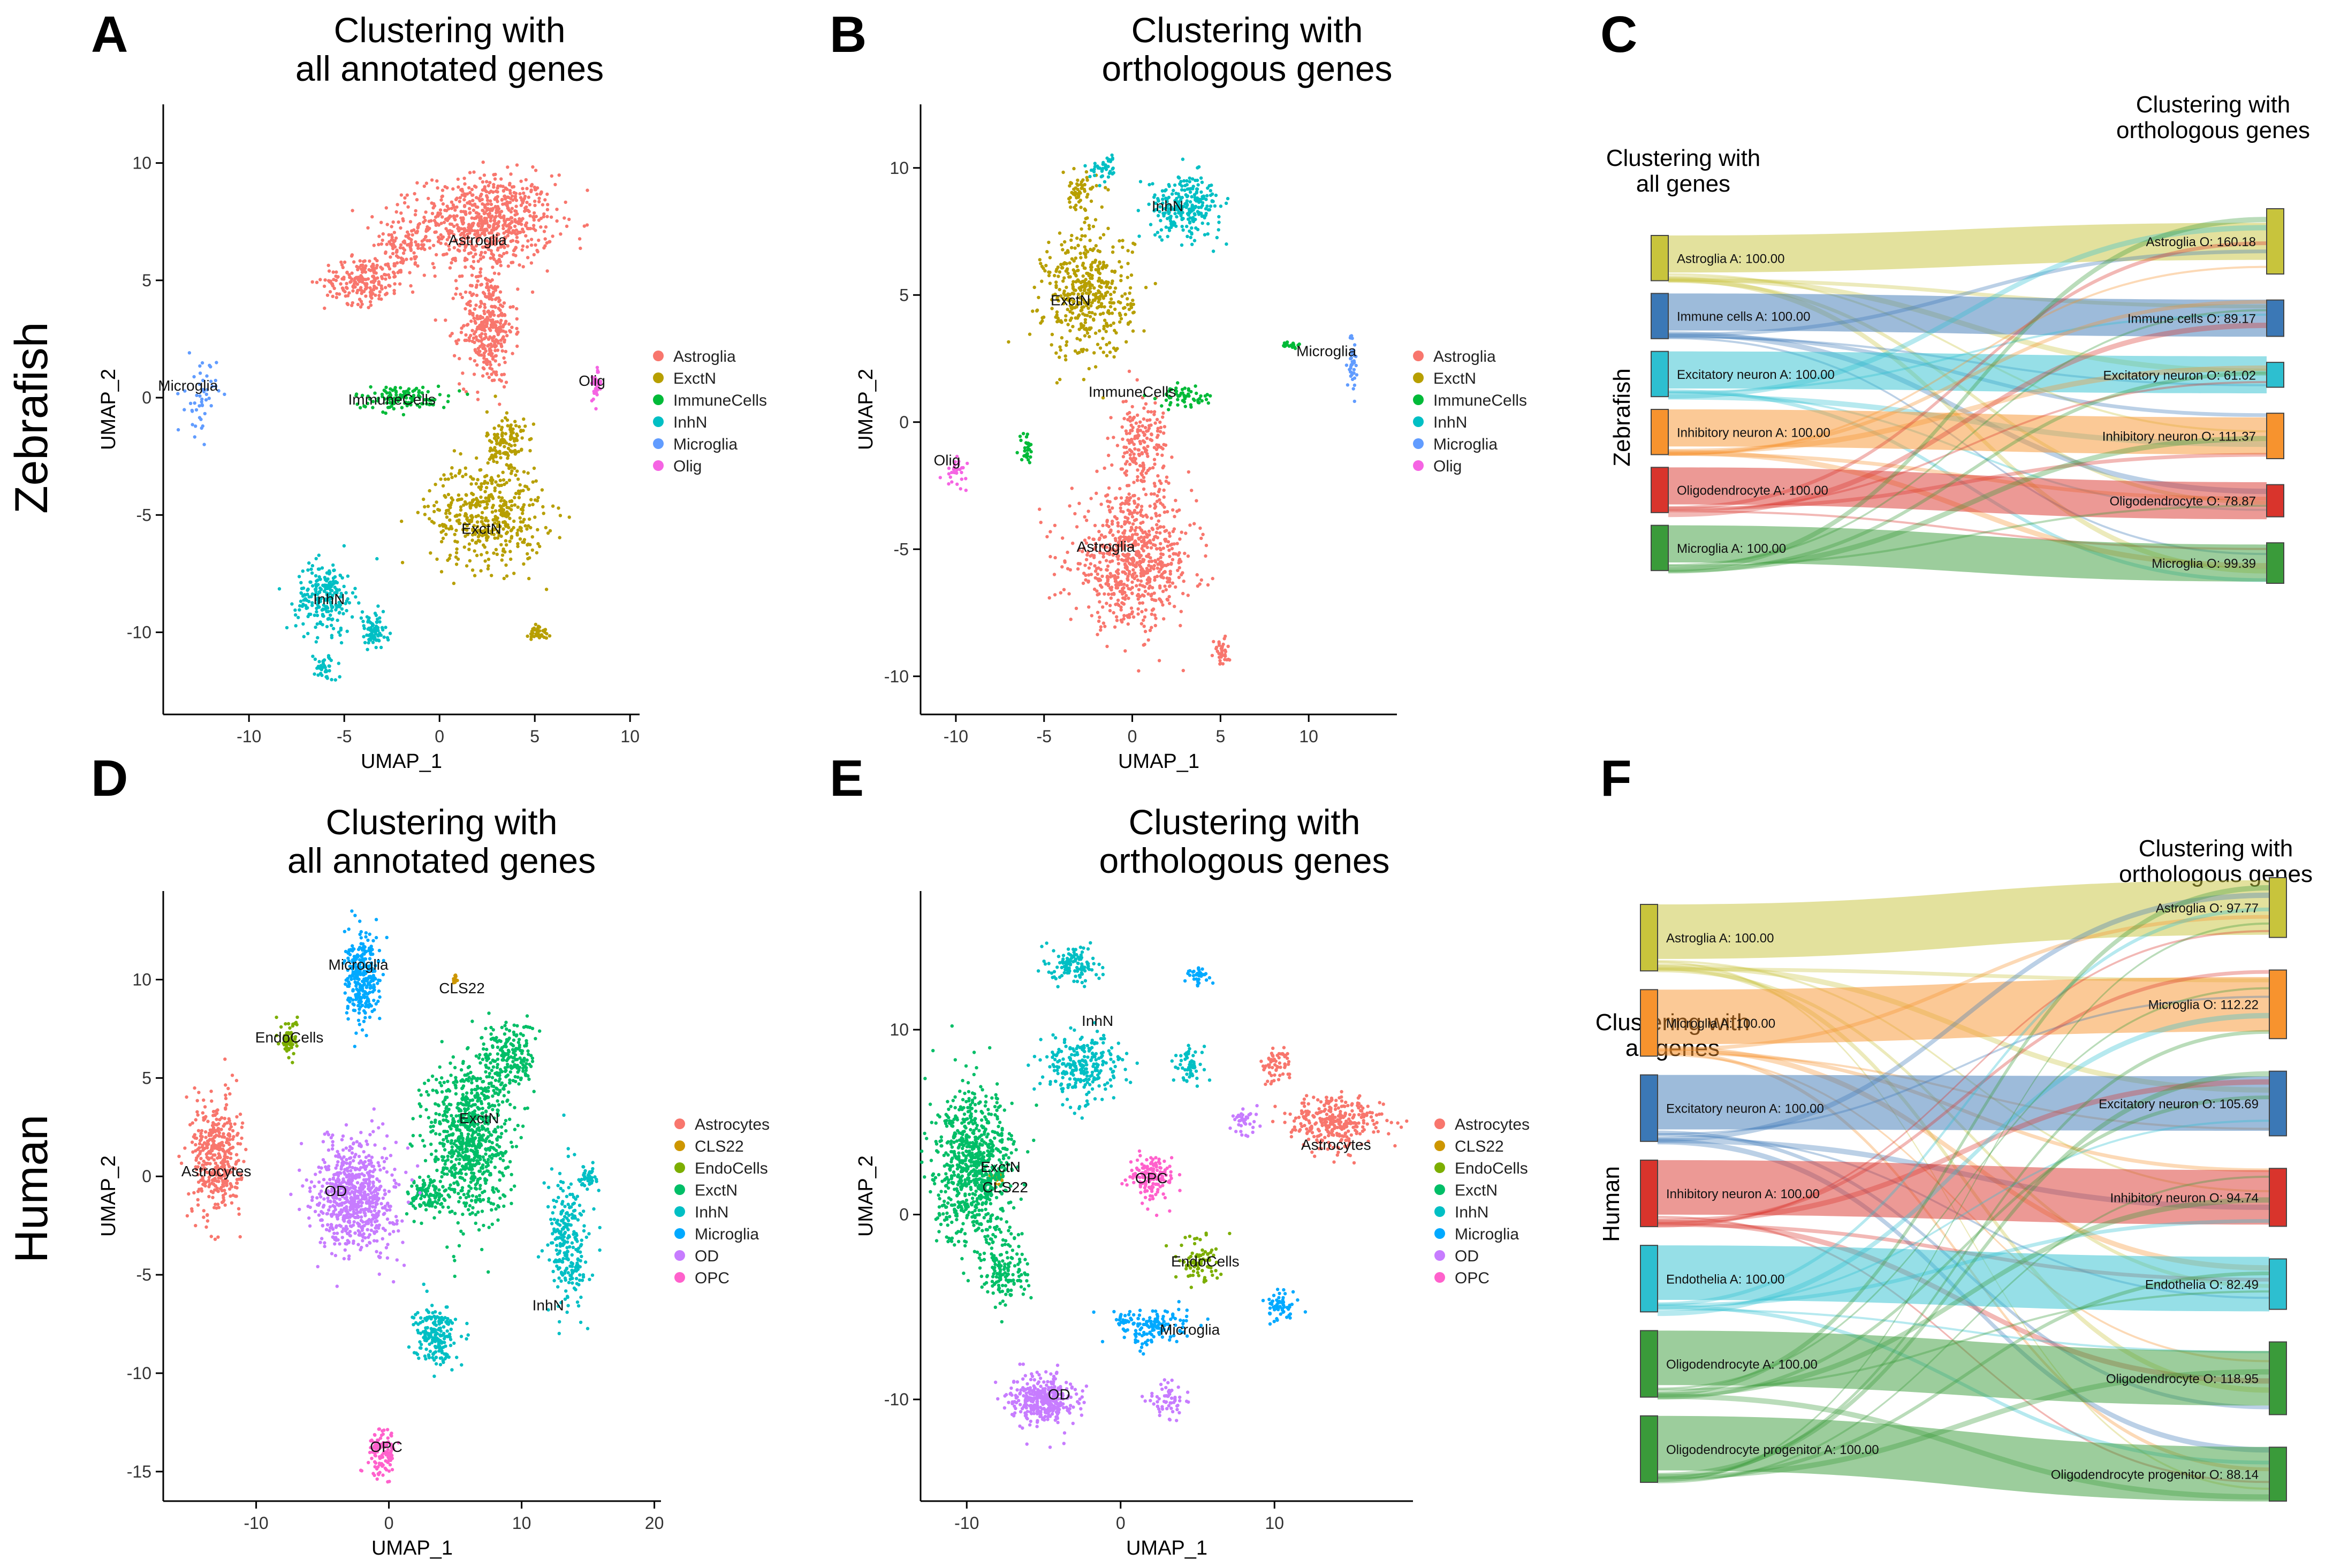 The image size is (2348, 1568). I want to click on cluster-label: InhN, so click(1167, 206).